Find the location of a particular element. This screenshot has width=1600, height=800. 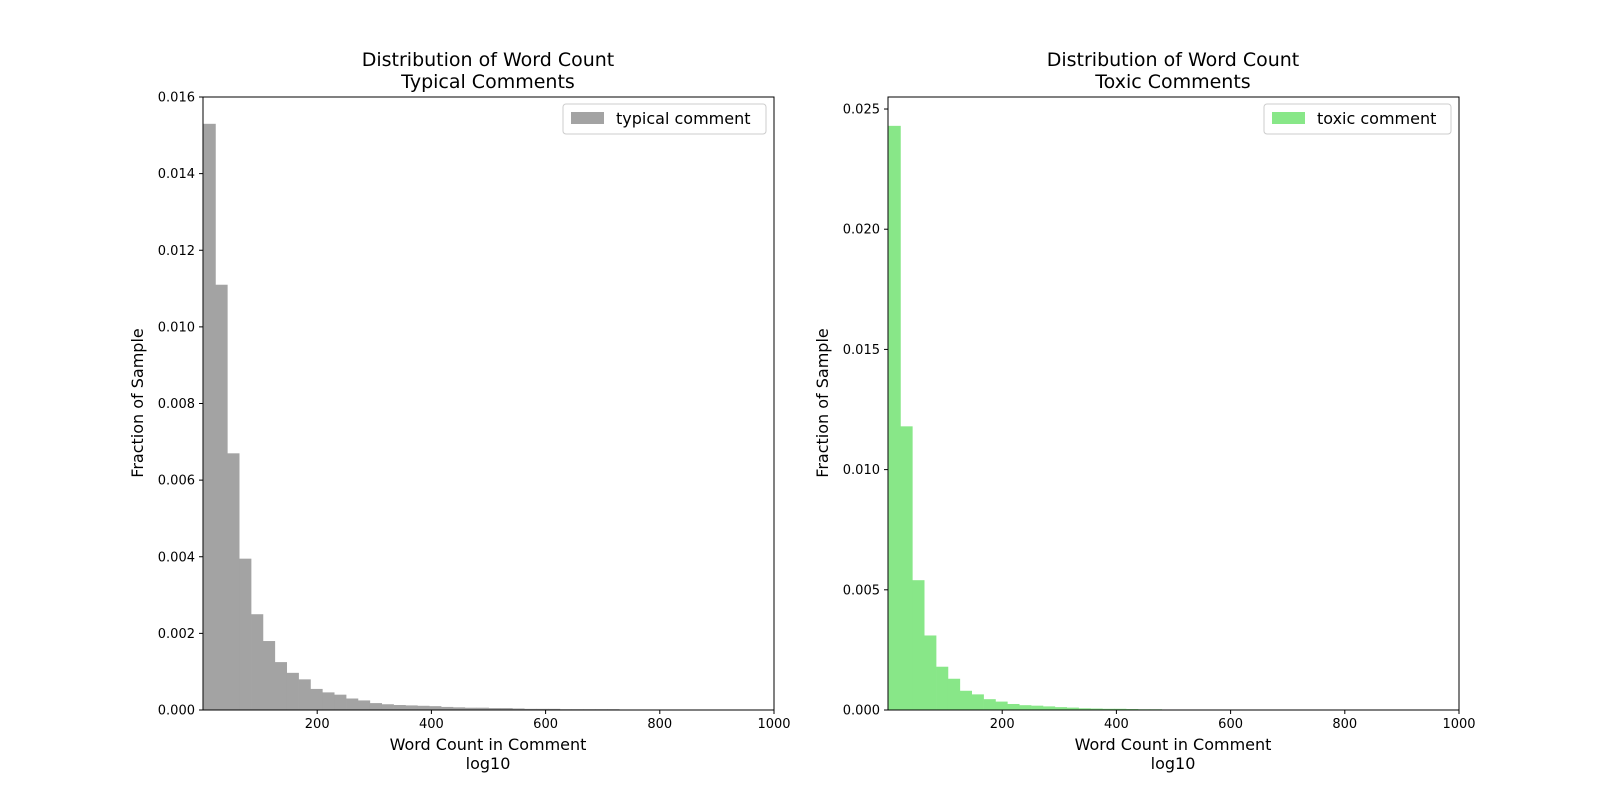

y-tick-label: 0.005 is located at coordinates (861, 590).